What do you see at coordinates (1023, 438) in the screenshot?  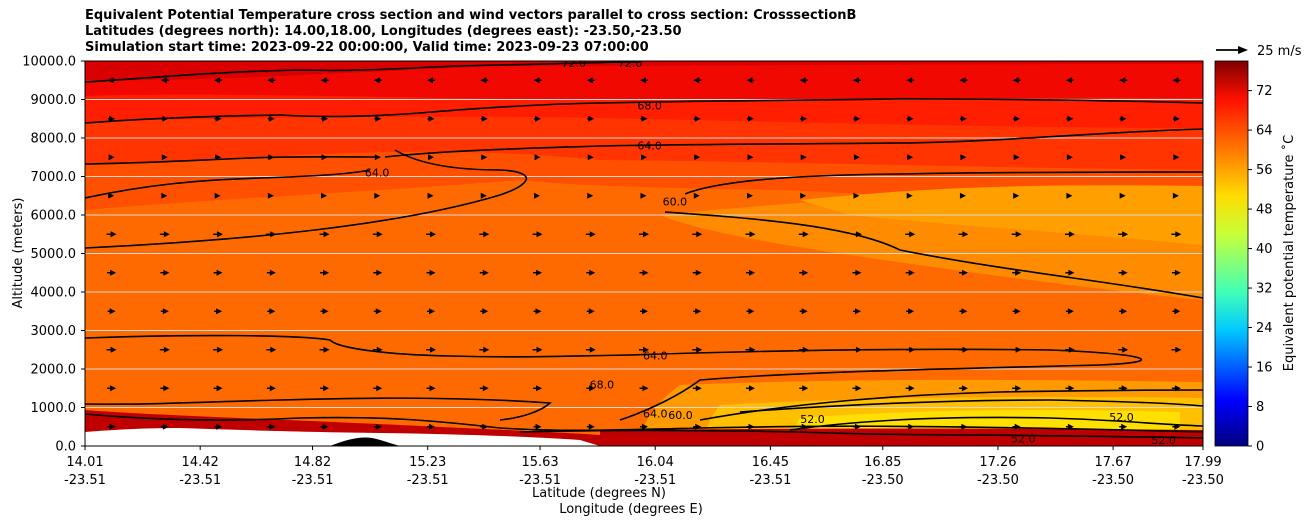 I see `contour-label: 52.0` at bounding box center [1023, 438].